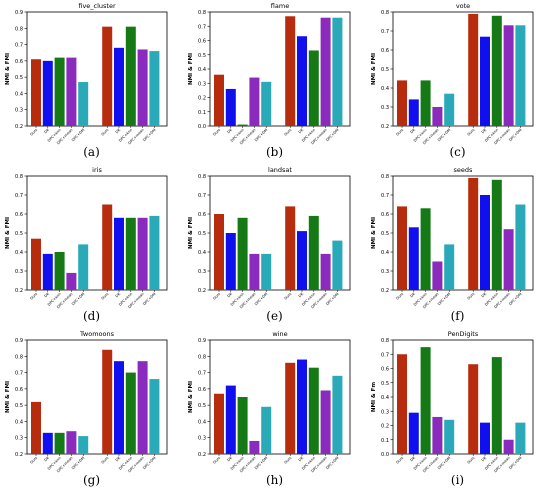 The height and width of the screenshot is (491, 550). I want to click on chart-title: wine, so click(279, 334).